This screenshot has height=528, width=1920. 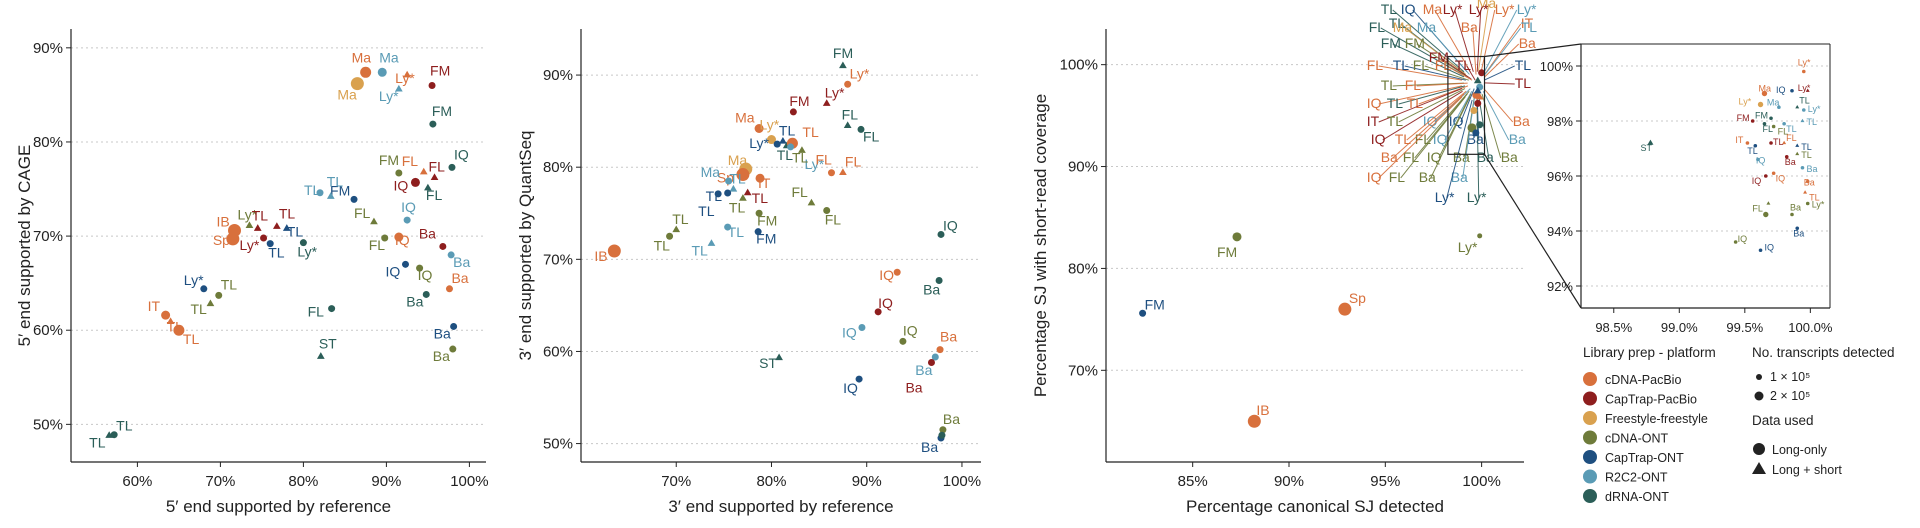 I want to click on zoom-connector-bottom, so click(x=1533, y=231).